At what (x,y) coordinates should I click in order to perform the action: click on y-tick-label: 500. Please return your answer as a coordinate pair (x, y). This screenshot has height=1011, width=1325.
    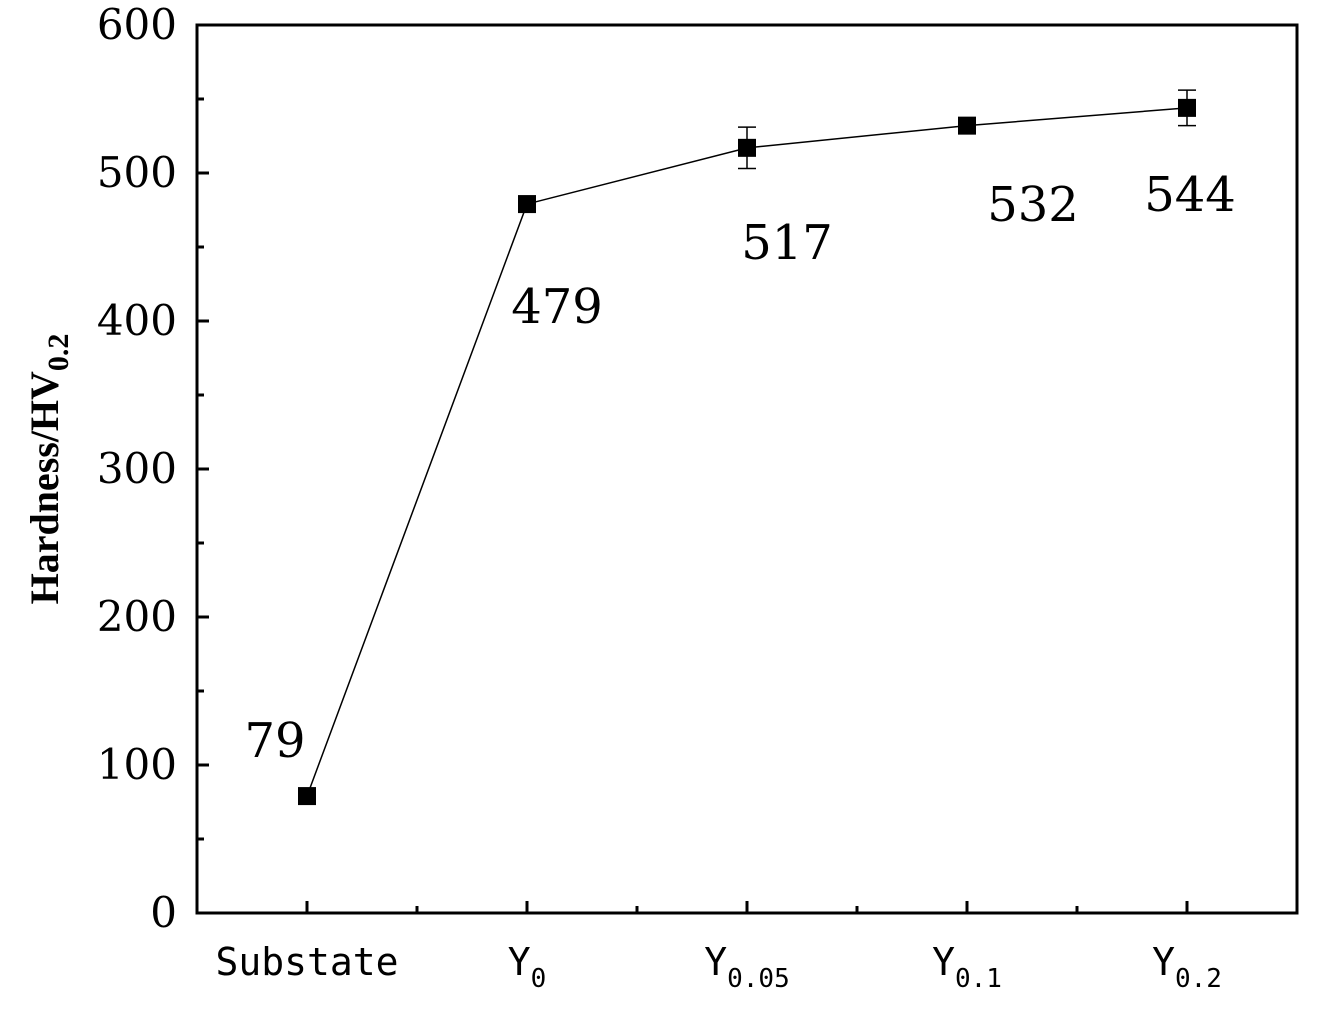
    Looking at the image, I should click on (137, 172).